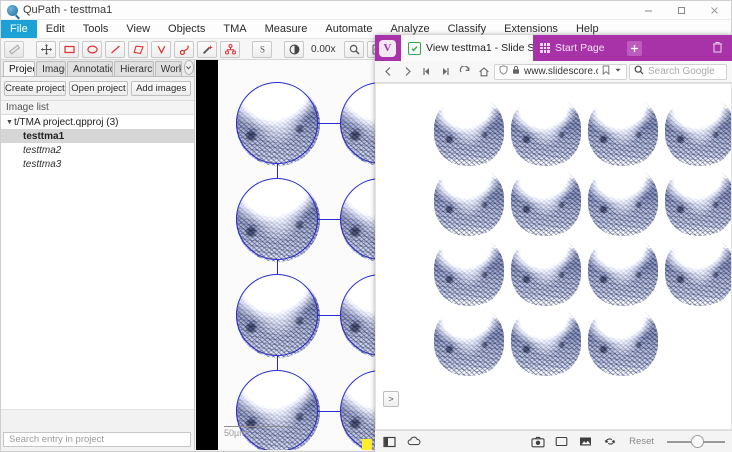 The image size is (732, 452). I want to click on back-button, so click(388, 71).